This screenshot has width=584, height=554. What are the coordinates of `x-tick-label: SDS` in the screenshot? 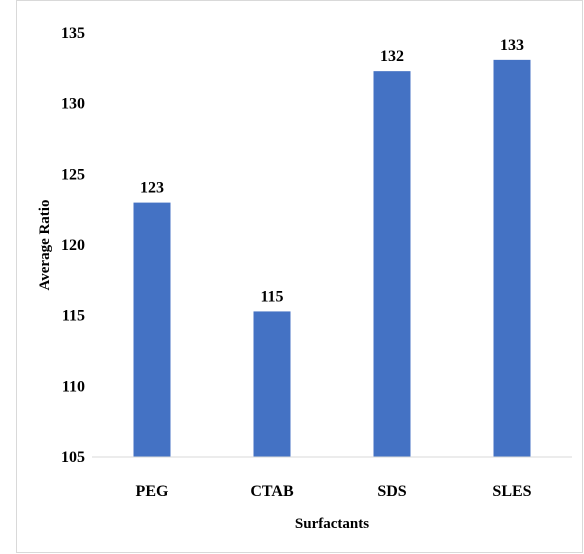 It's located at (391, 491).